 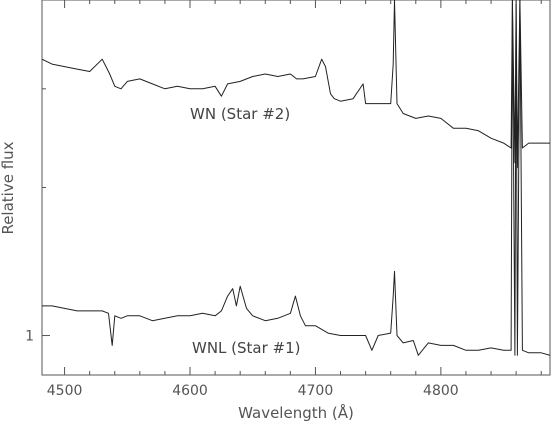 I want to click on annotation-wnl-star-1: WNL (Star #1), so click(x=246, y=348).